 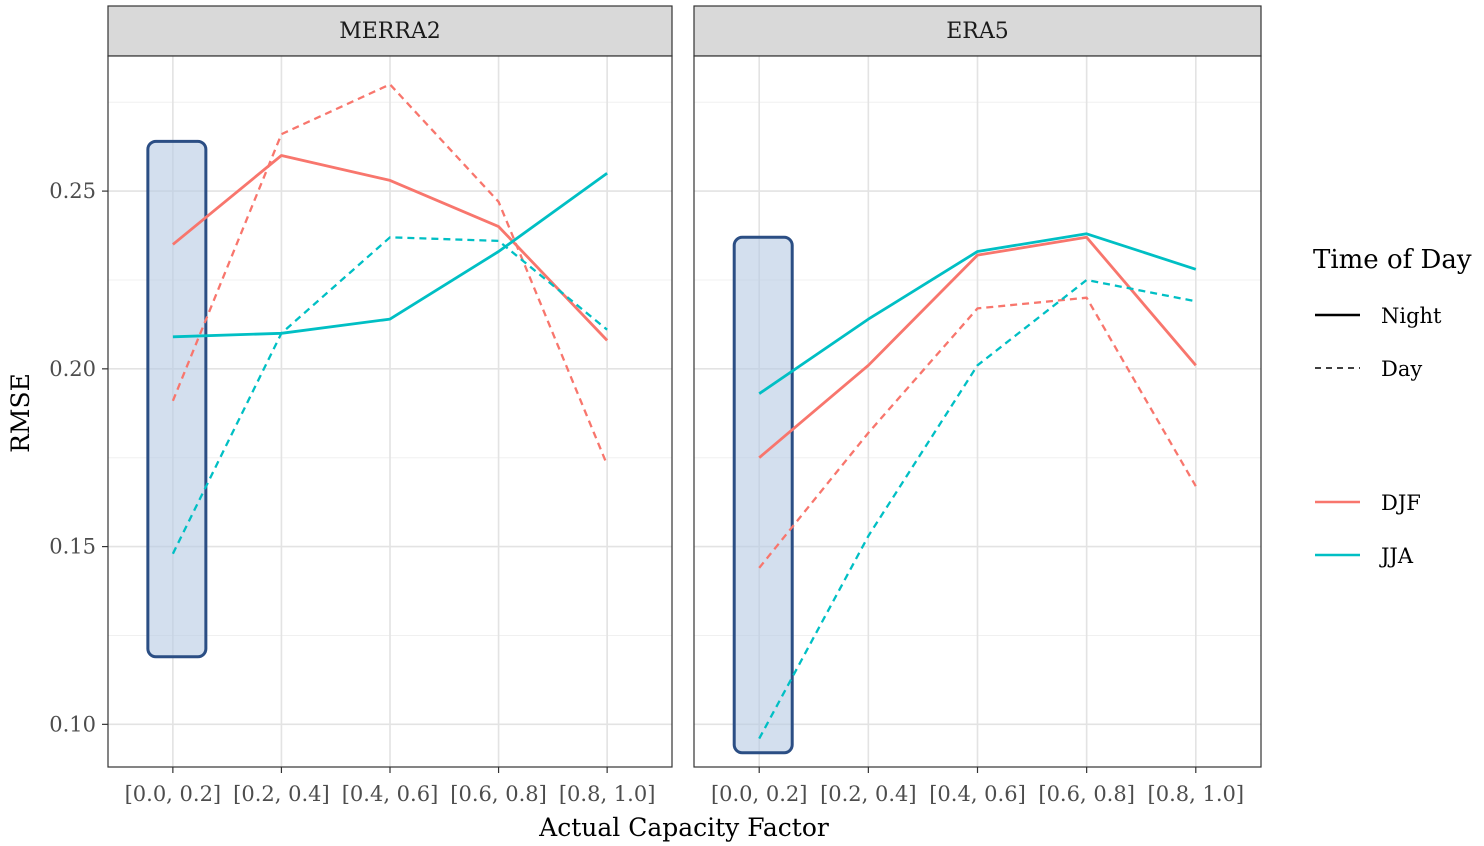 What do you see at coordinates (1396, 556) in the screenshot?
I see `legend-jja-label: JJA` at bounding box center [1396, 556].